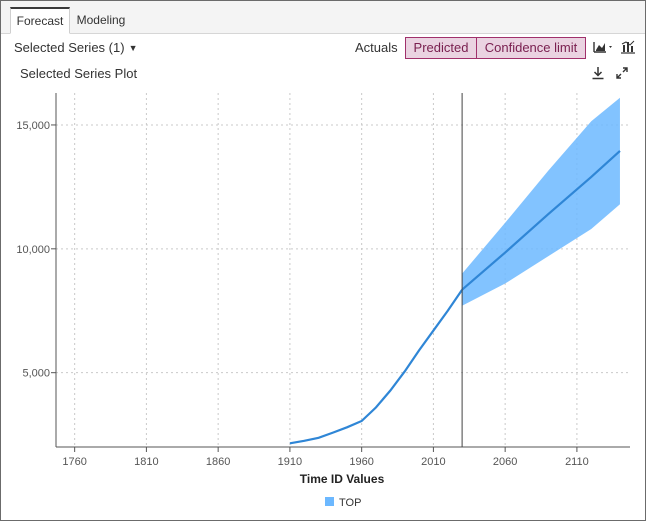  What do you see at coordinates (342, 479) in the screenshot?
I see `x-axis-label: Time ID Values` at bounding box center [342, 479].